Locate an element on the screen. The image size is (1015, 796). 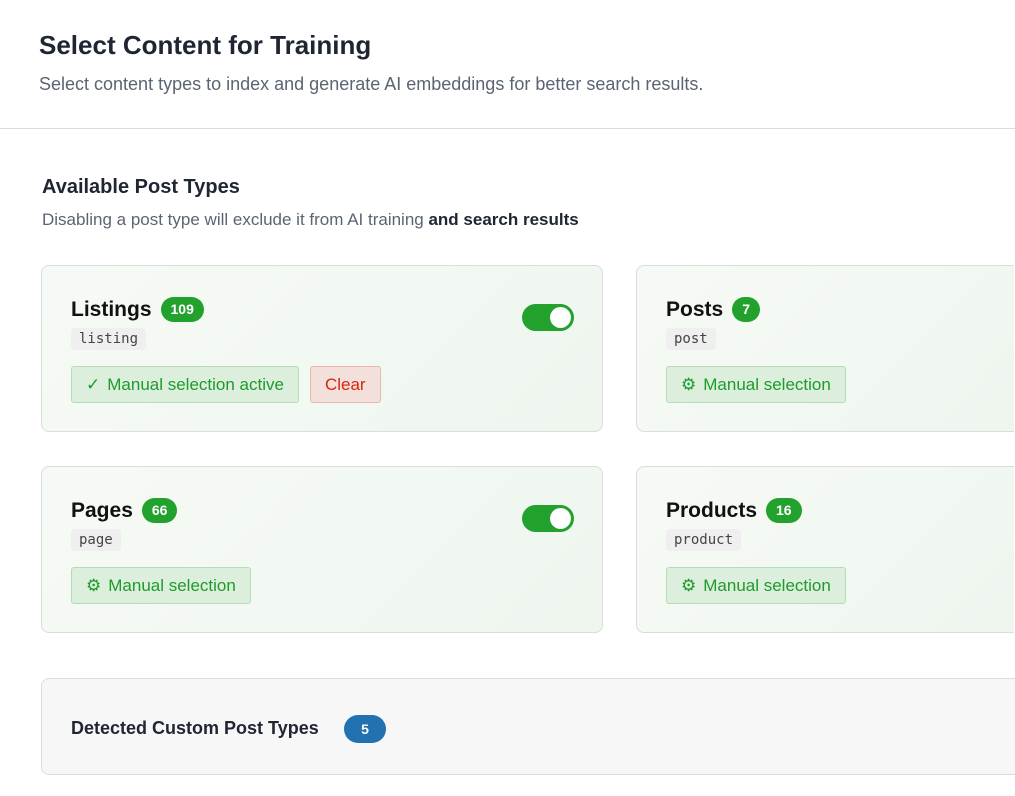
detected-title: Detected Custom Post Types is located at coordinates (195, 728).